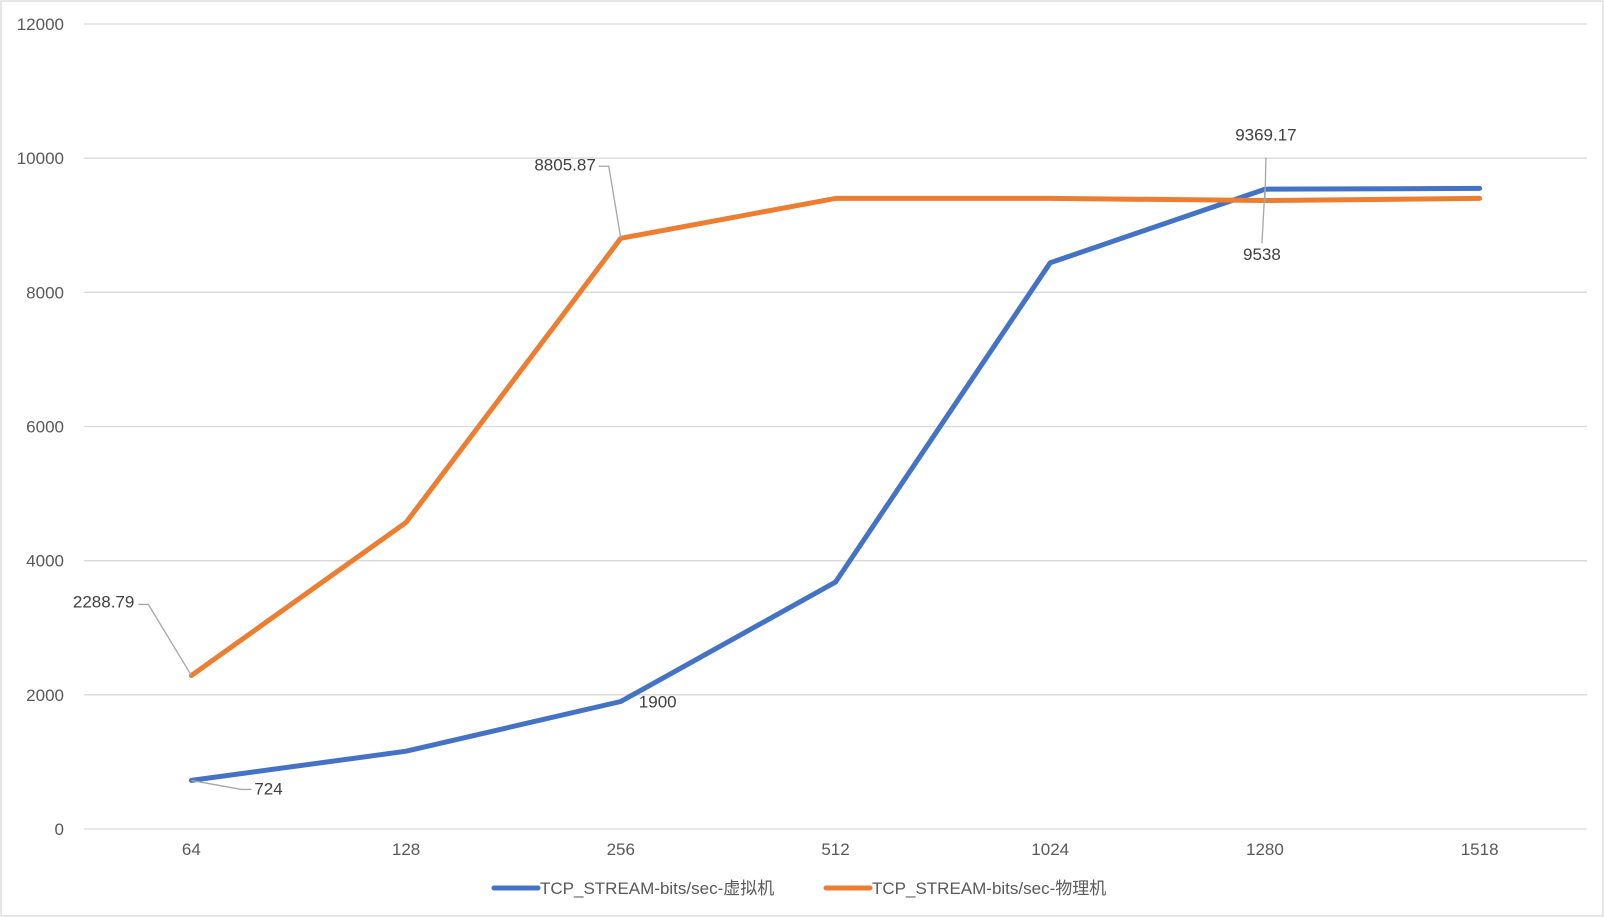 This screenshot has width=1604, height=917. What do you see at coordinates (989, 888) in the screenshot?
I see `legend-label-2: TCP_STREAM-bits/sec-物理机` at bounding box center [989, 888].